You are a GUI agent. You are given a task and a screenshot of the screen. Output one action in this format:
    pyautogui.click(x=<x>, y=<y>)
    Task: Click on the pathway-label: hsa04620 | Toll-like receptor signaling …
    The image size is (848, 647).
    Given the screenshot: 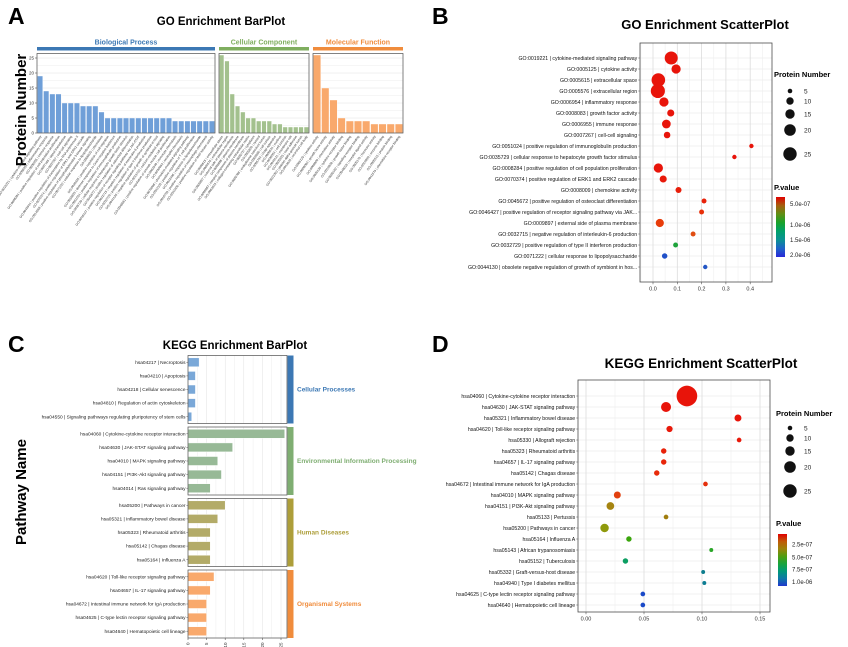 What is the action you would take?
    pyautogui.click(x=136, y=577)
    